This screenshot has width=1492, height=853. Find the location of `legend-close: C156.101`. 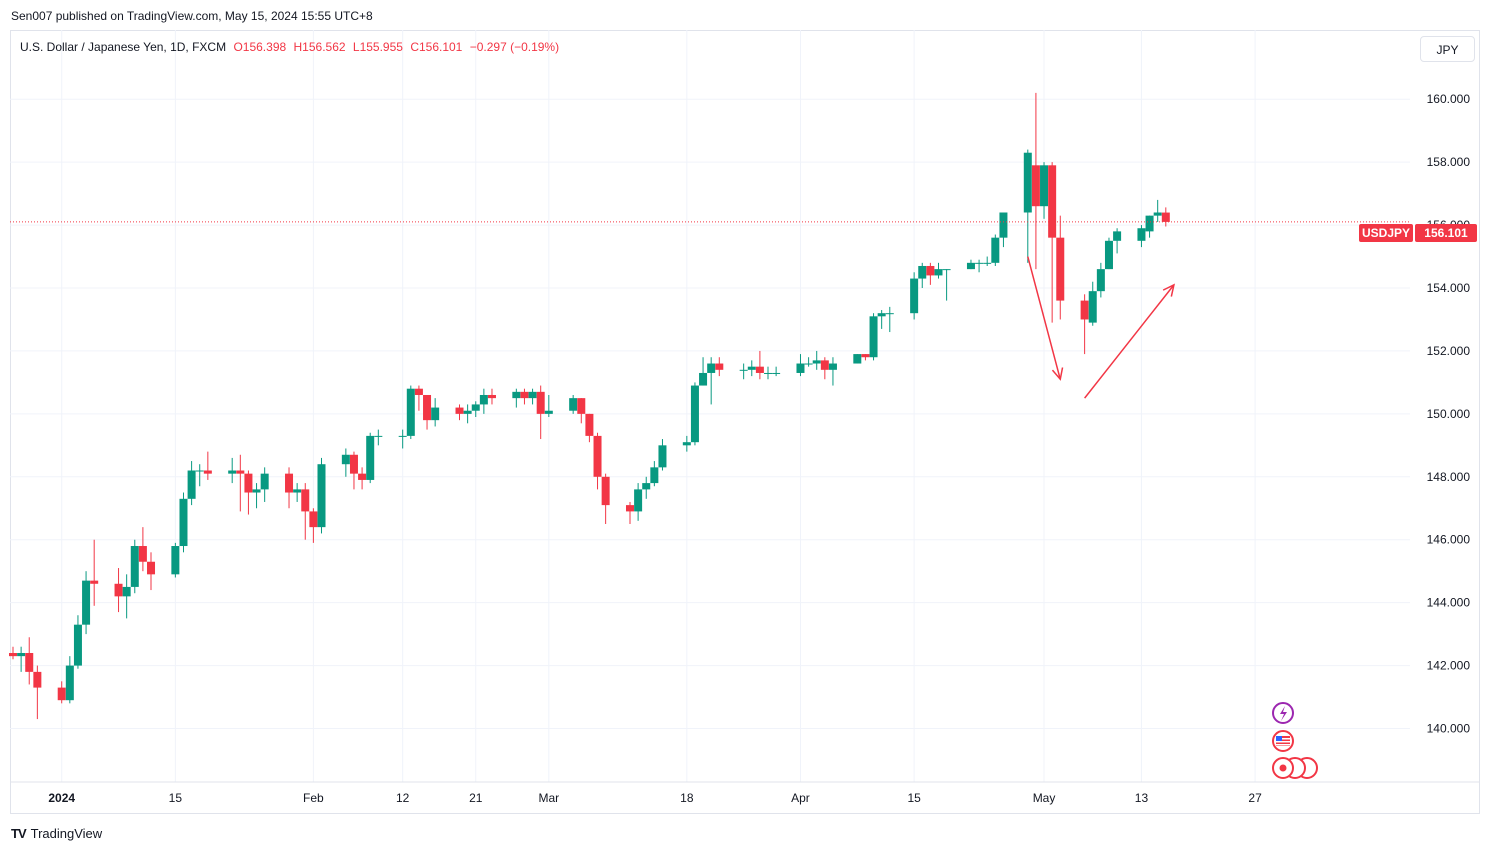

legend-close: C156.101 is located at coordinates (436, 47).